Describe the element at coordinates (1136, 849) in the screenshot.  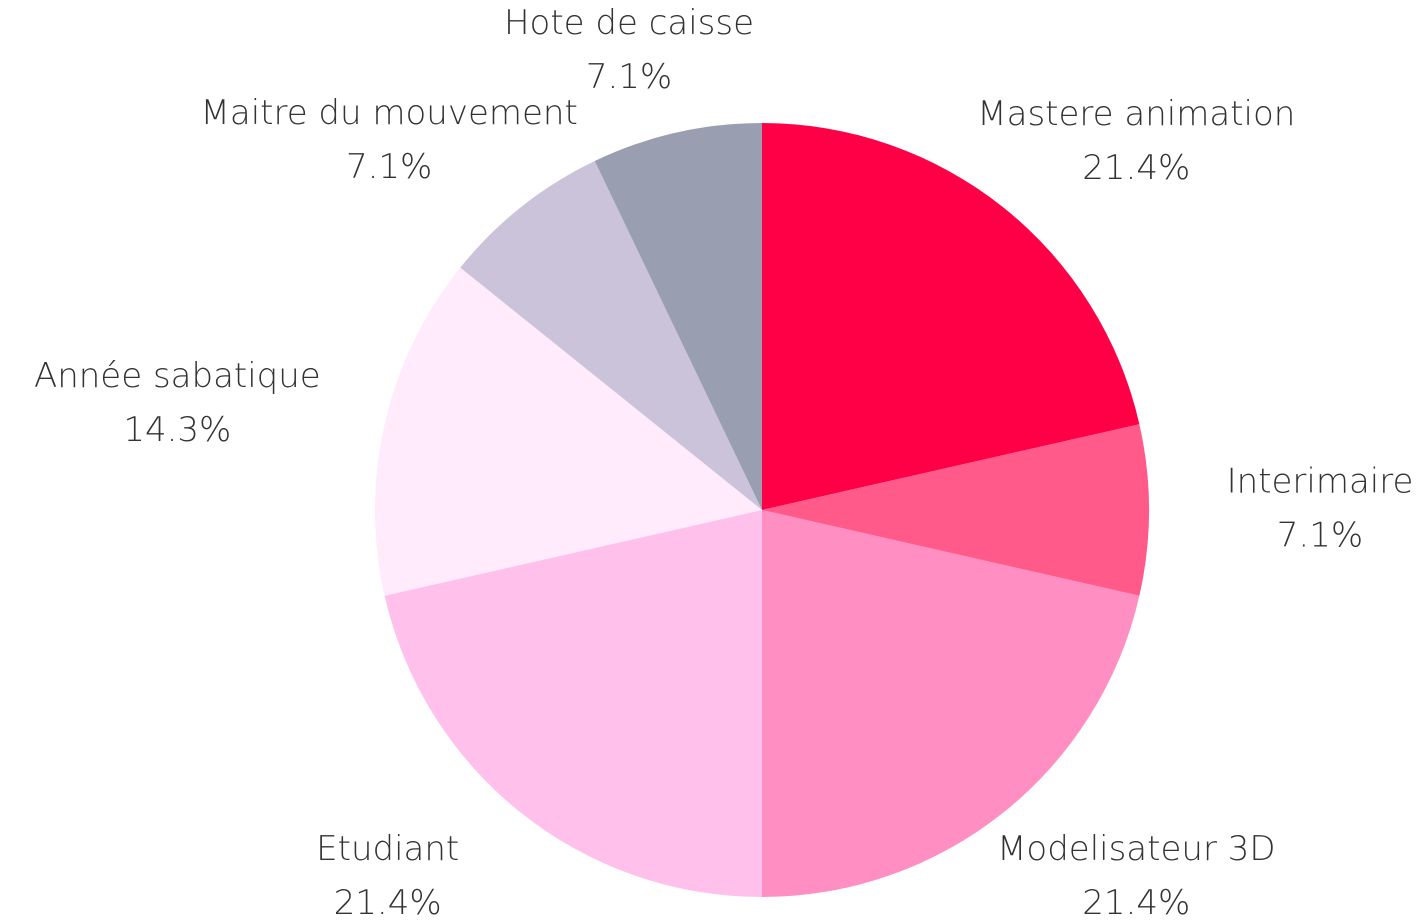
I see `slice-label: Modelisateur 3D` at that location.